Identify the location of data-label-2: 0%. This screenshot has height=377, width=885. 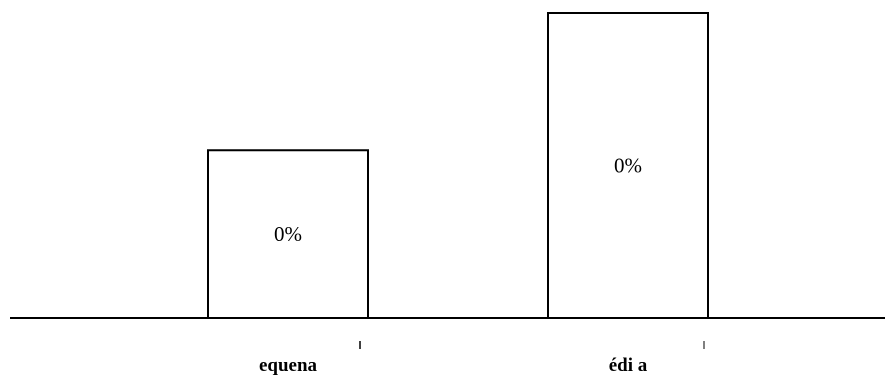
(628, 166).